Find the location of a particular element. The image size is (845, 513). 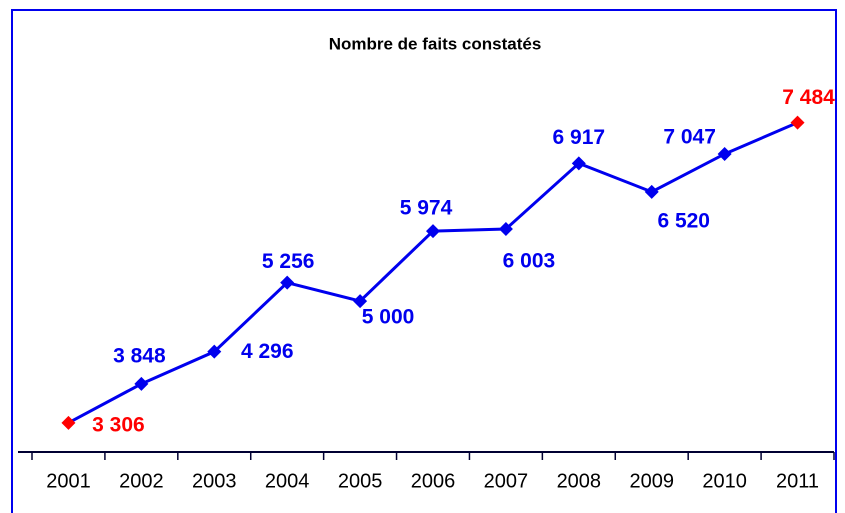

data-label: 6 917 is located at coordinates (579, 137).